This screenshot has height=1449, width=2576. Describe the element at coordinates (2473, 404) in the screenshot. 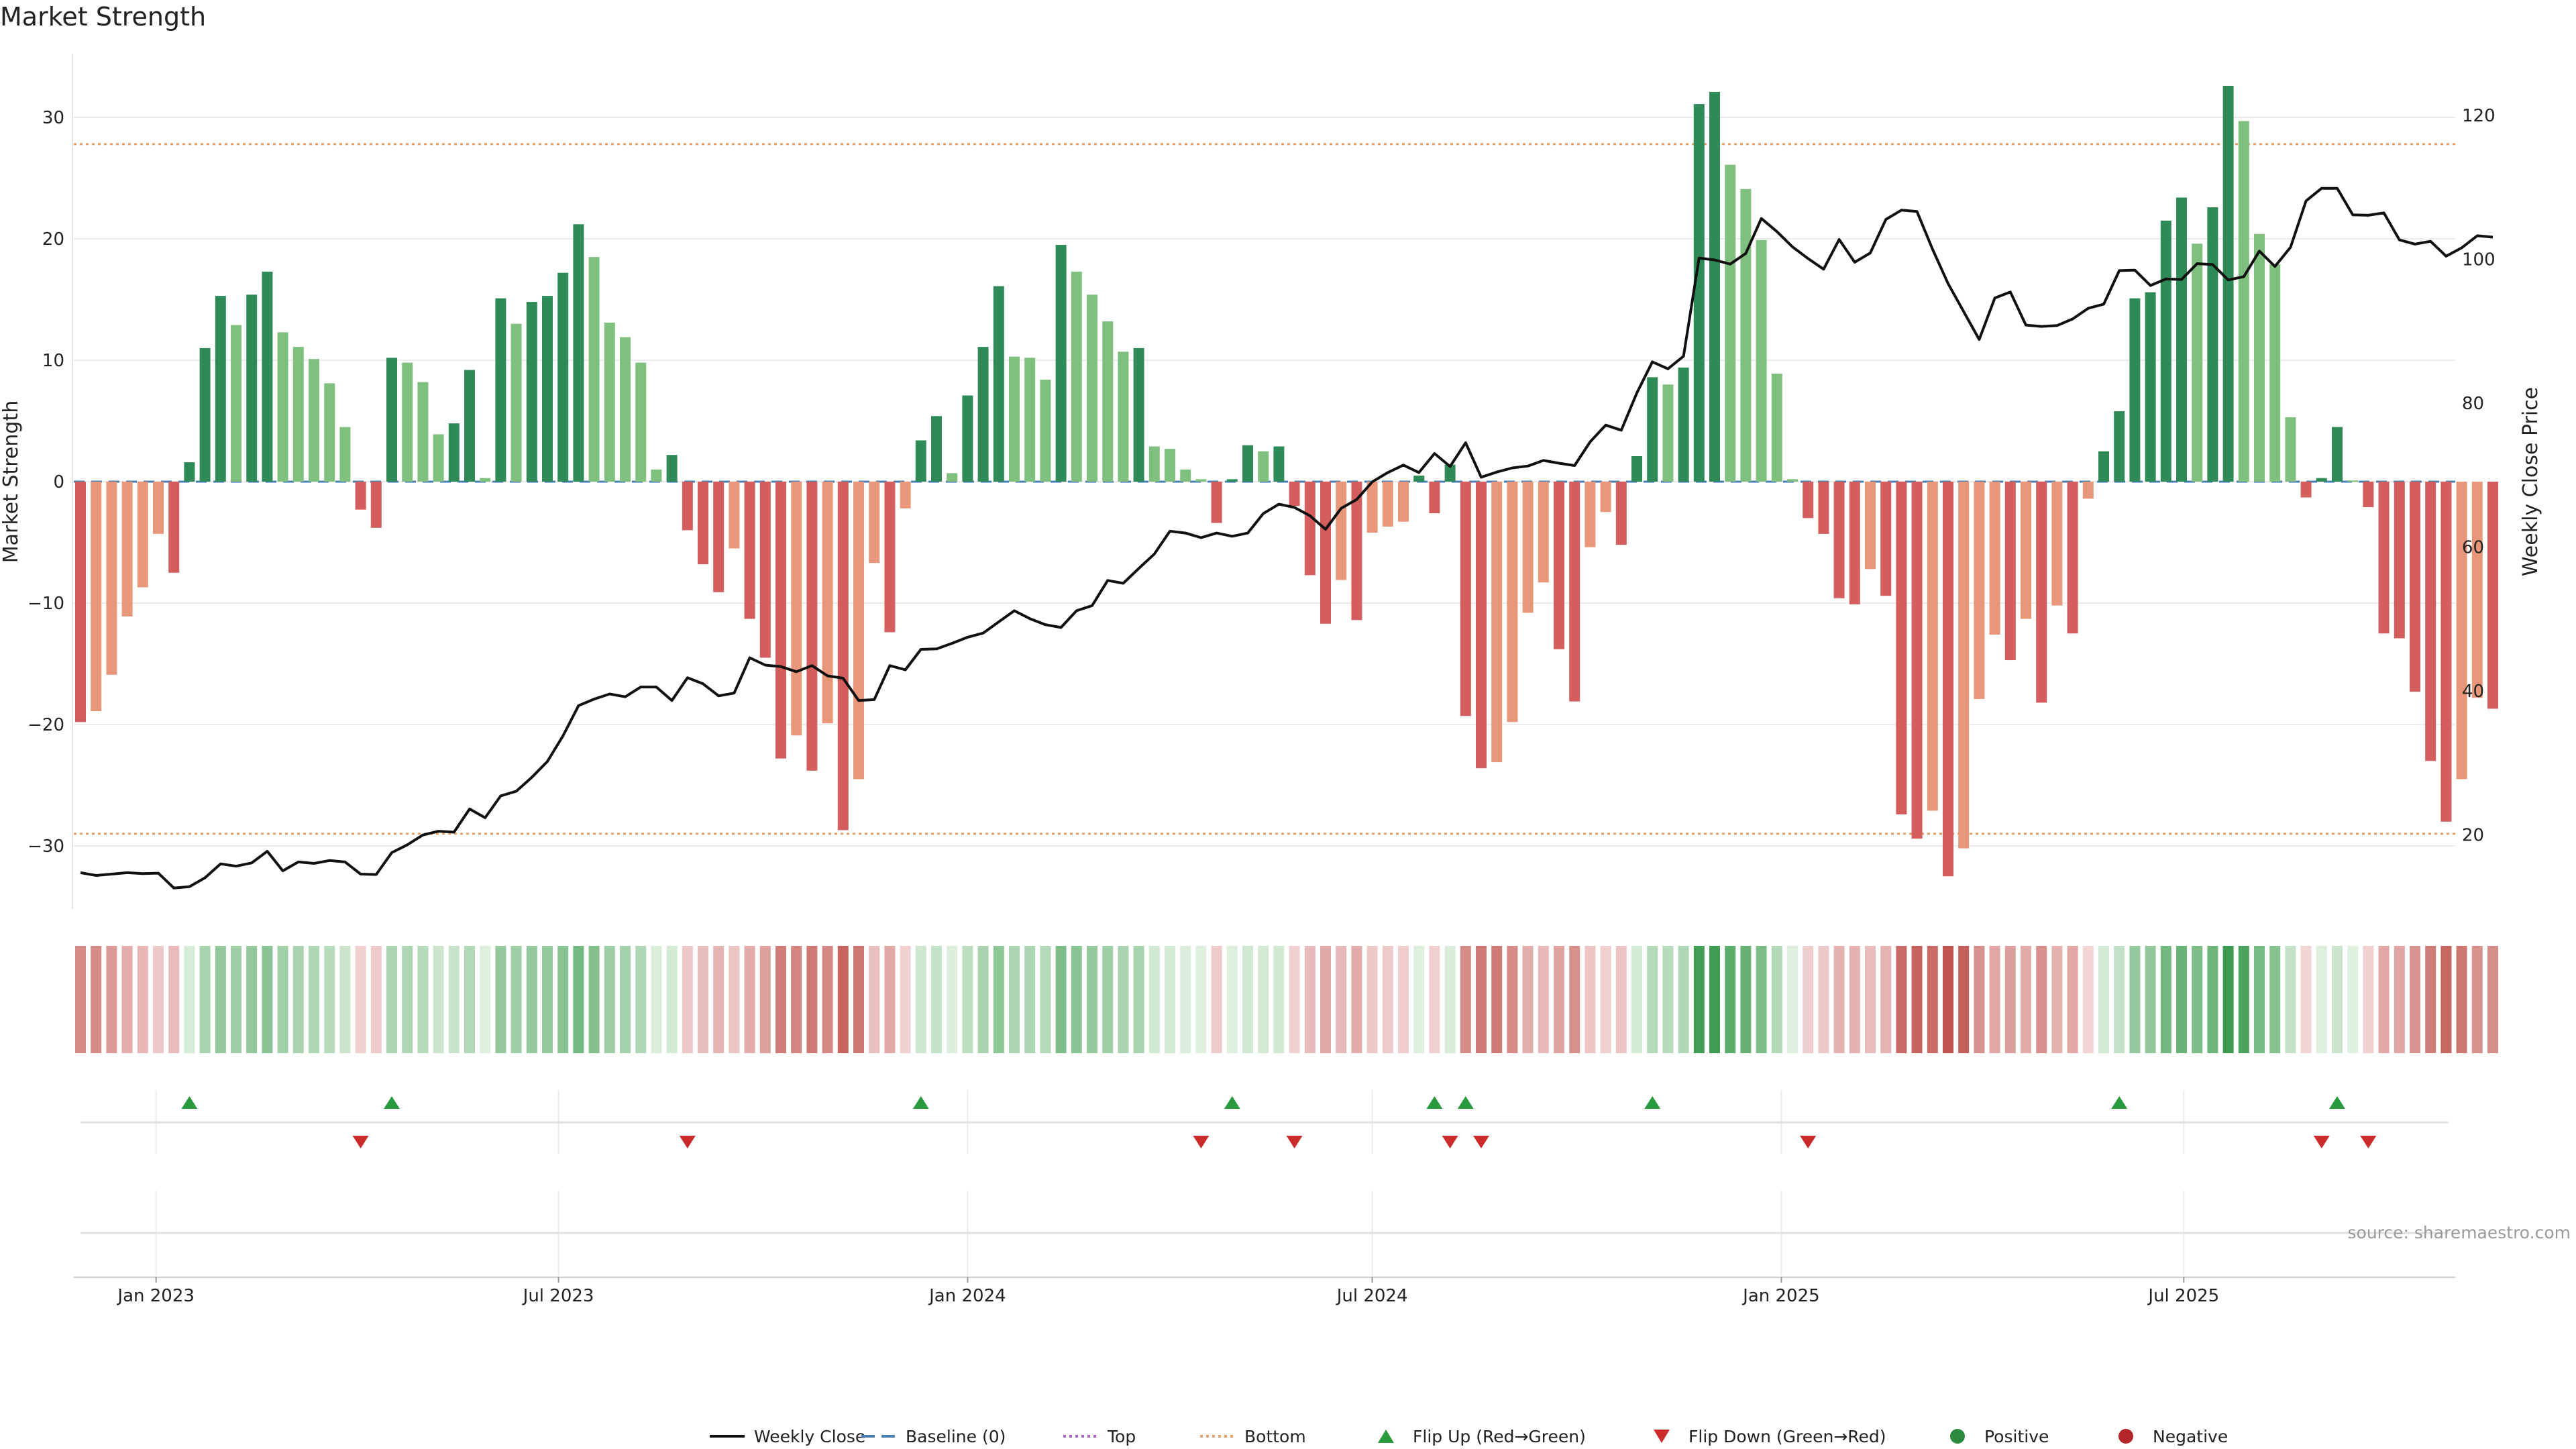

I see `y2-tick-label: 80` at that location.